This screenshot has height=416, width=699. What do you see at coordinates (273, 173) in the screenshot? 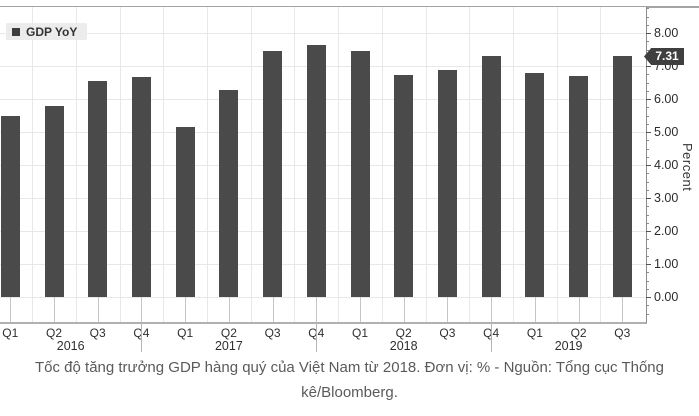
I see `bar-q3-2017` at bounding box center [273, 173].